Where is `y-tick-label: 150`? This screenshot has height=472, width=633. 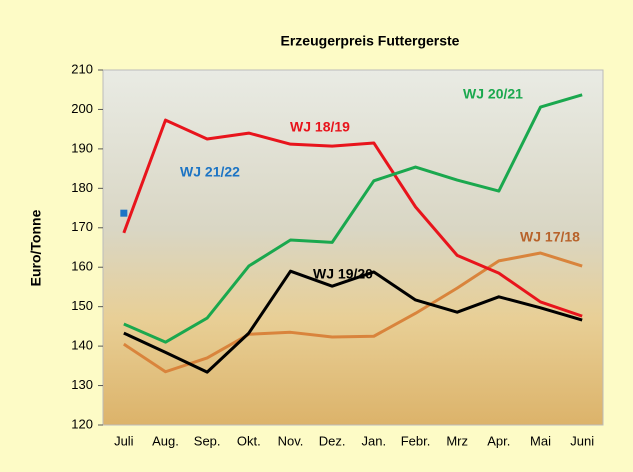
y-tick-label: 150 is located at coordinates (82, 305).